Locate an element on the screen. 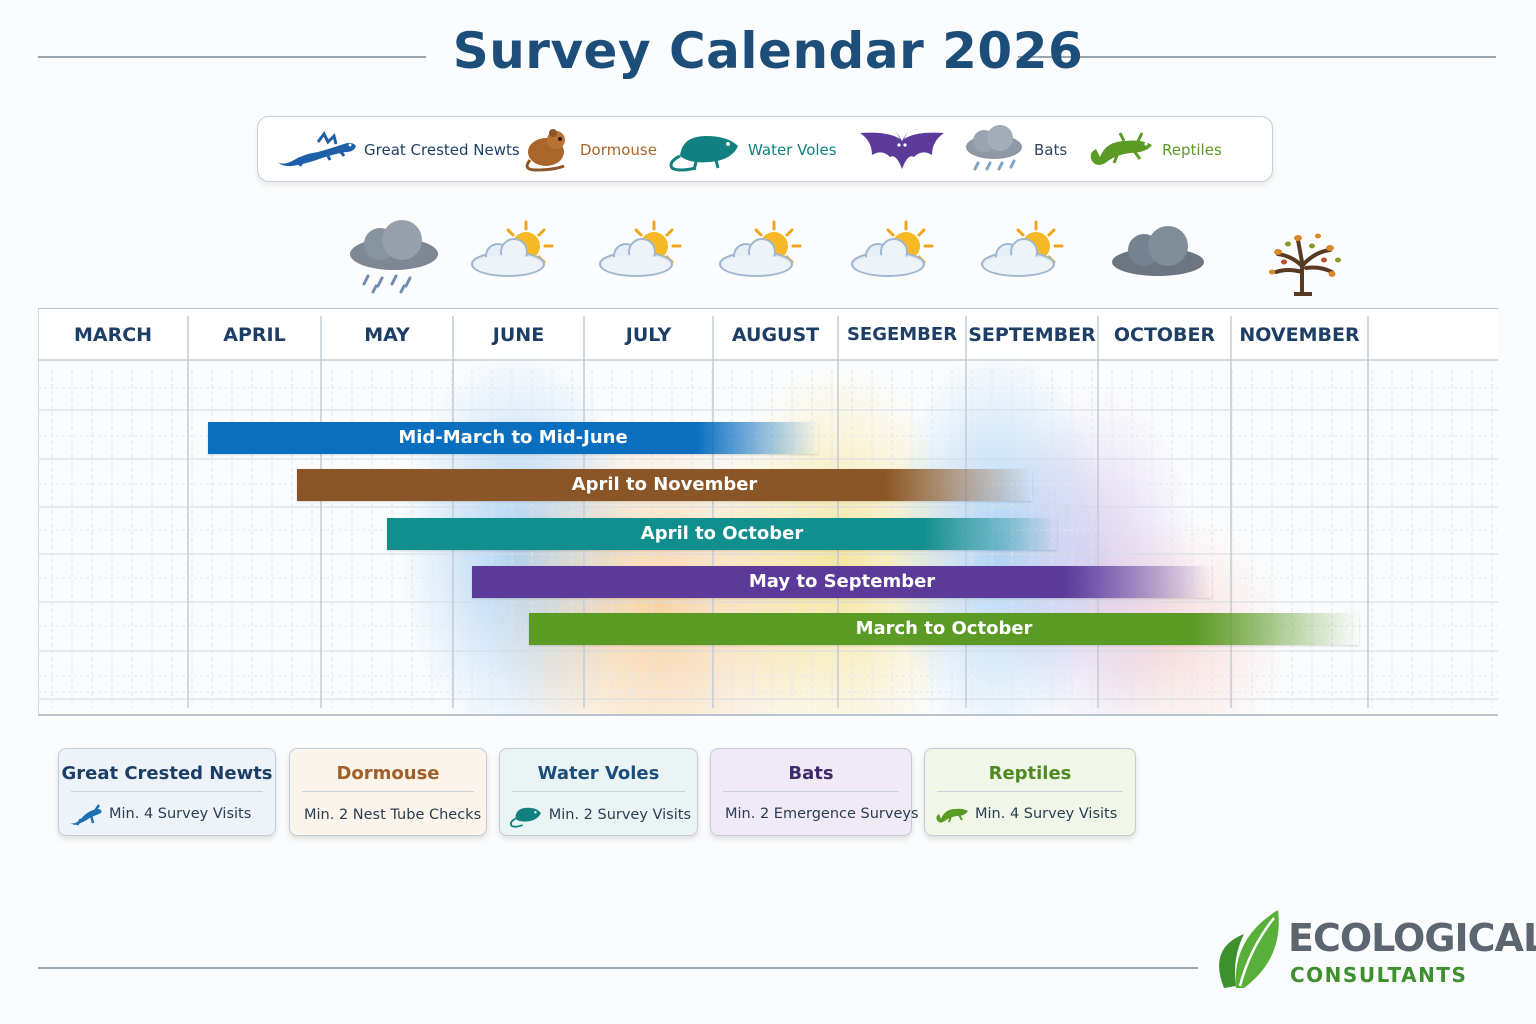 The image size is (1536, 1024). bat-icon is located at coordinates (902, 150).